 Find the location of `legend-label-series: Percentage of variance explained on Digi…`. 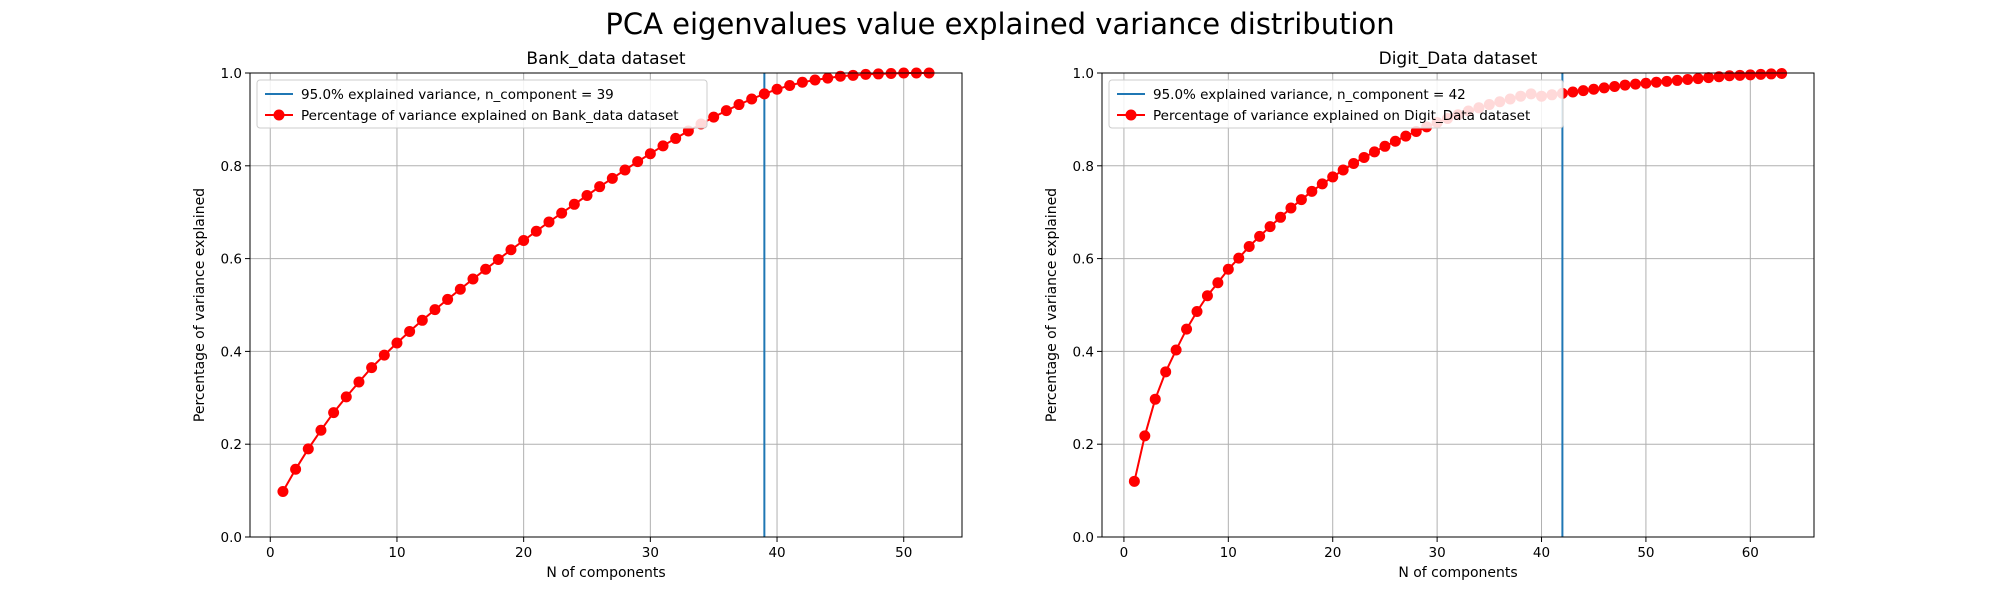

legend-label-series: Percentage of variance explained on Digi… is located at coordinates (1341, 116).